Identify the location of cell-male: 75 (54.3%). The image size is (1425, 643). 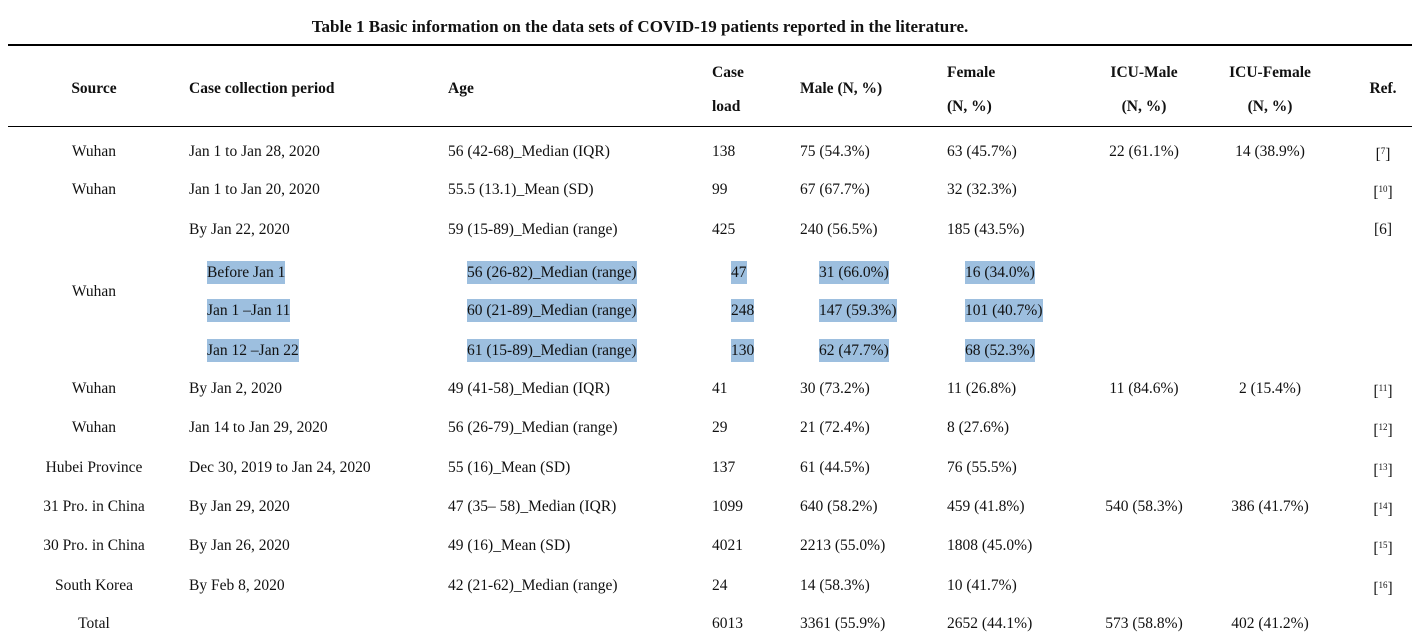
(835, 151).